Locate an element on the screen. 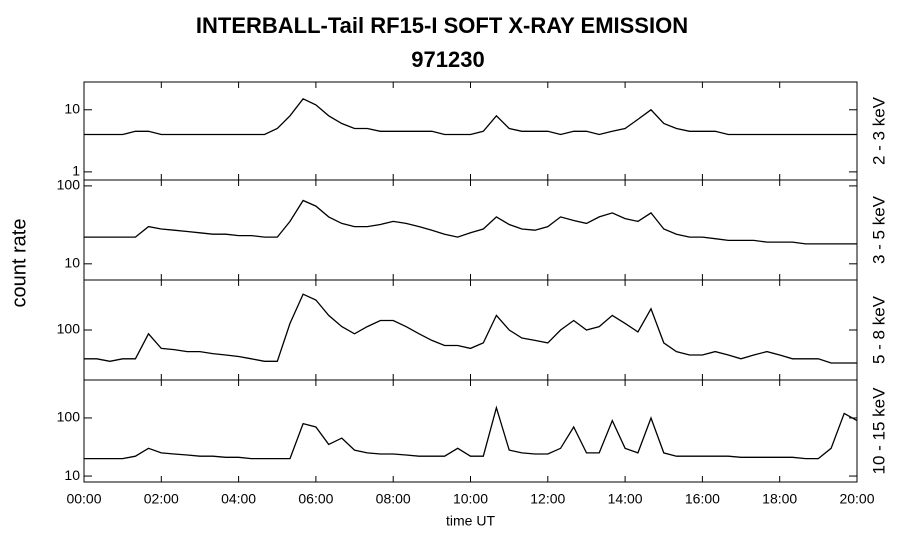  y-axis-label: count rate is located at coordinates (19, 263).